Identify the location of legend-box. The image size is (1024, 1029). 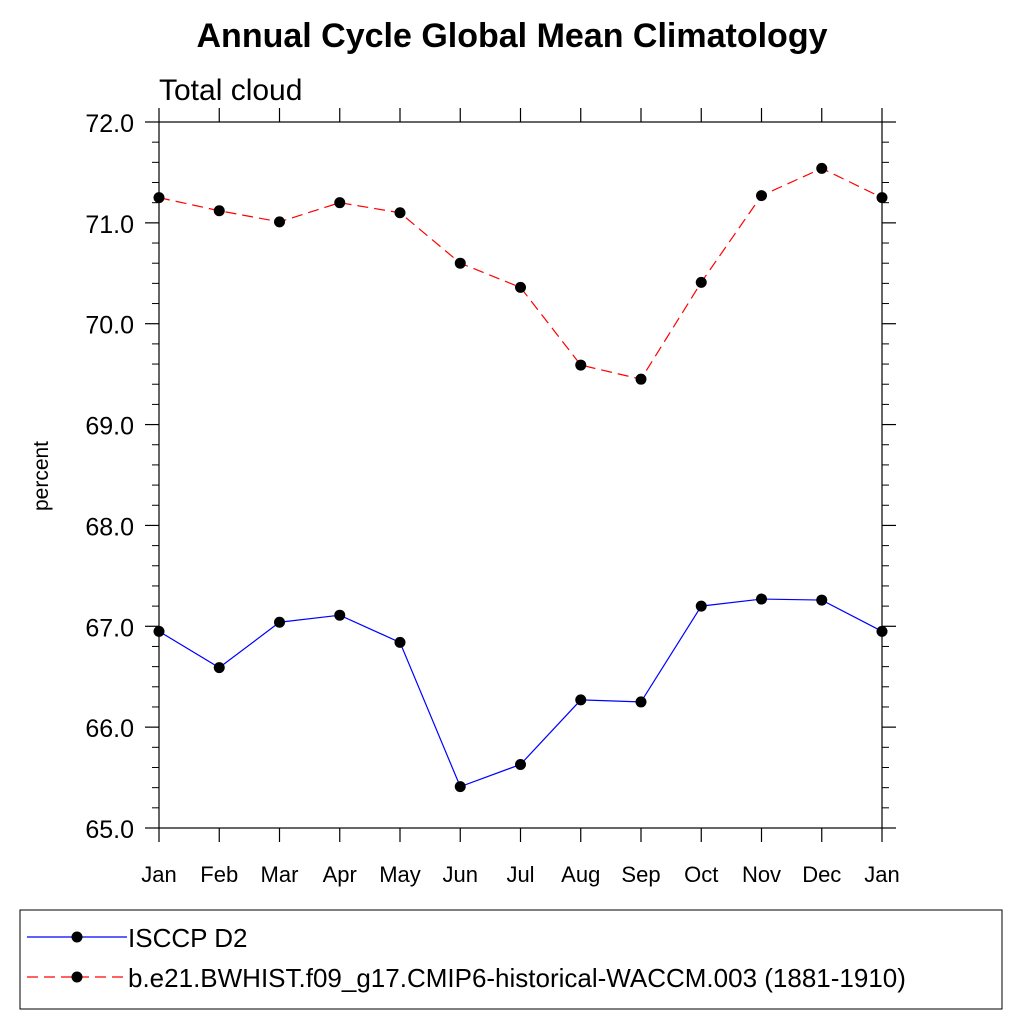
(511, 959).